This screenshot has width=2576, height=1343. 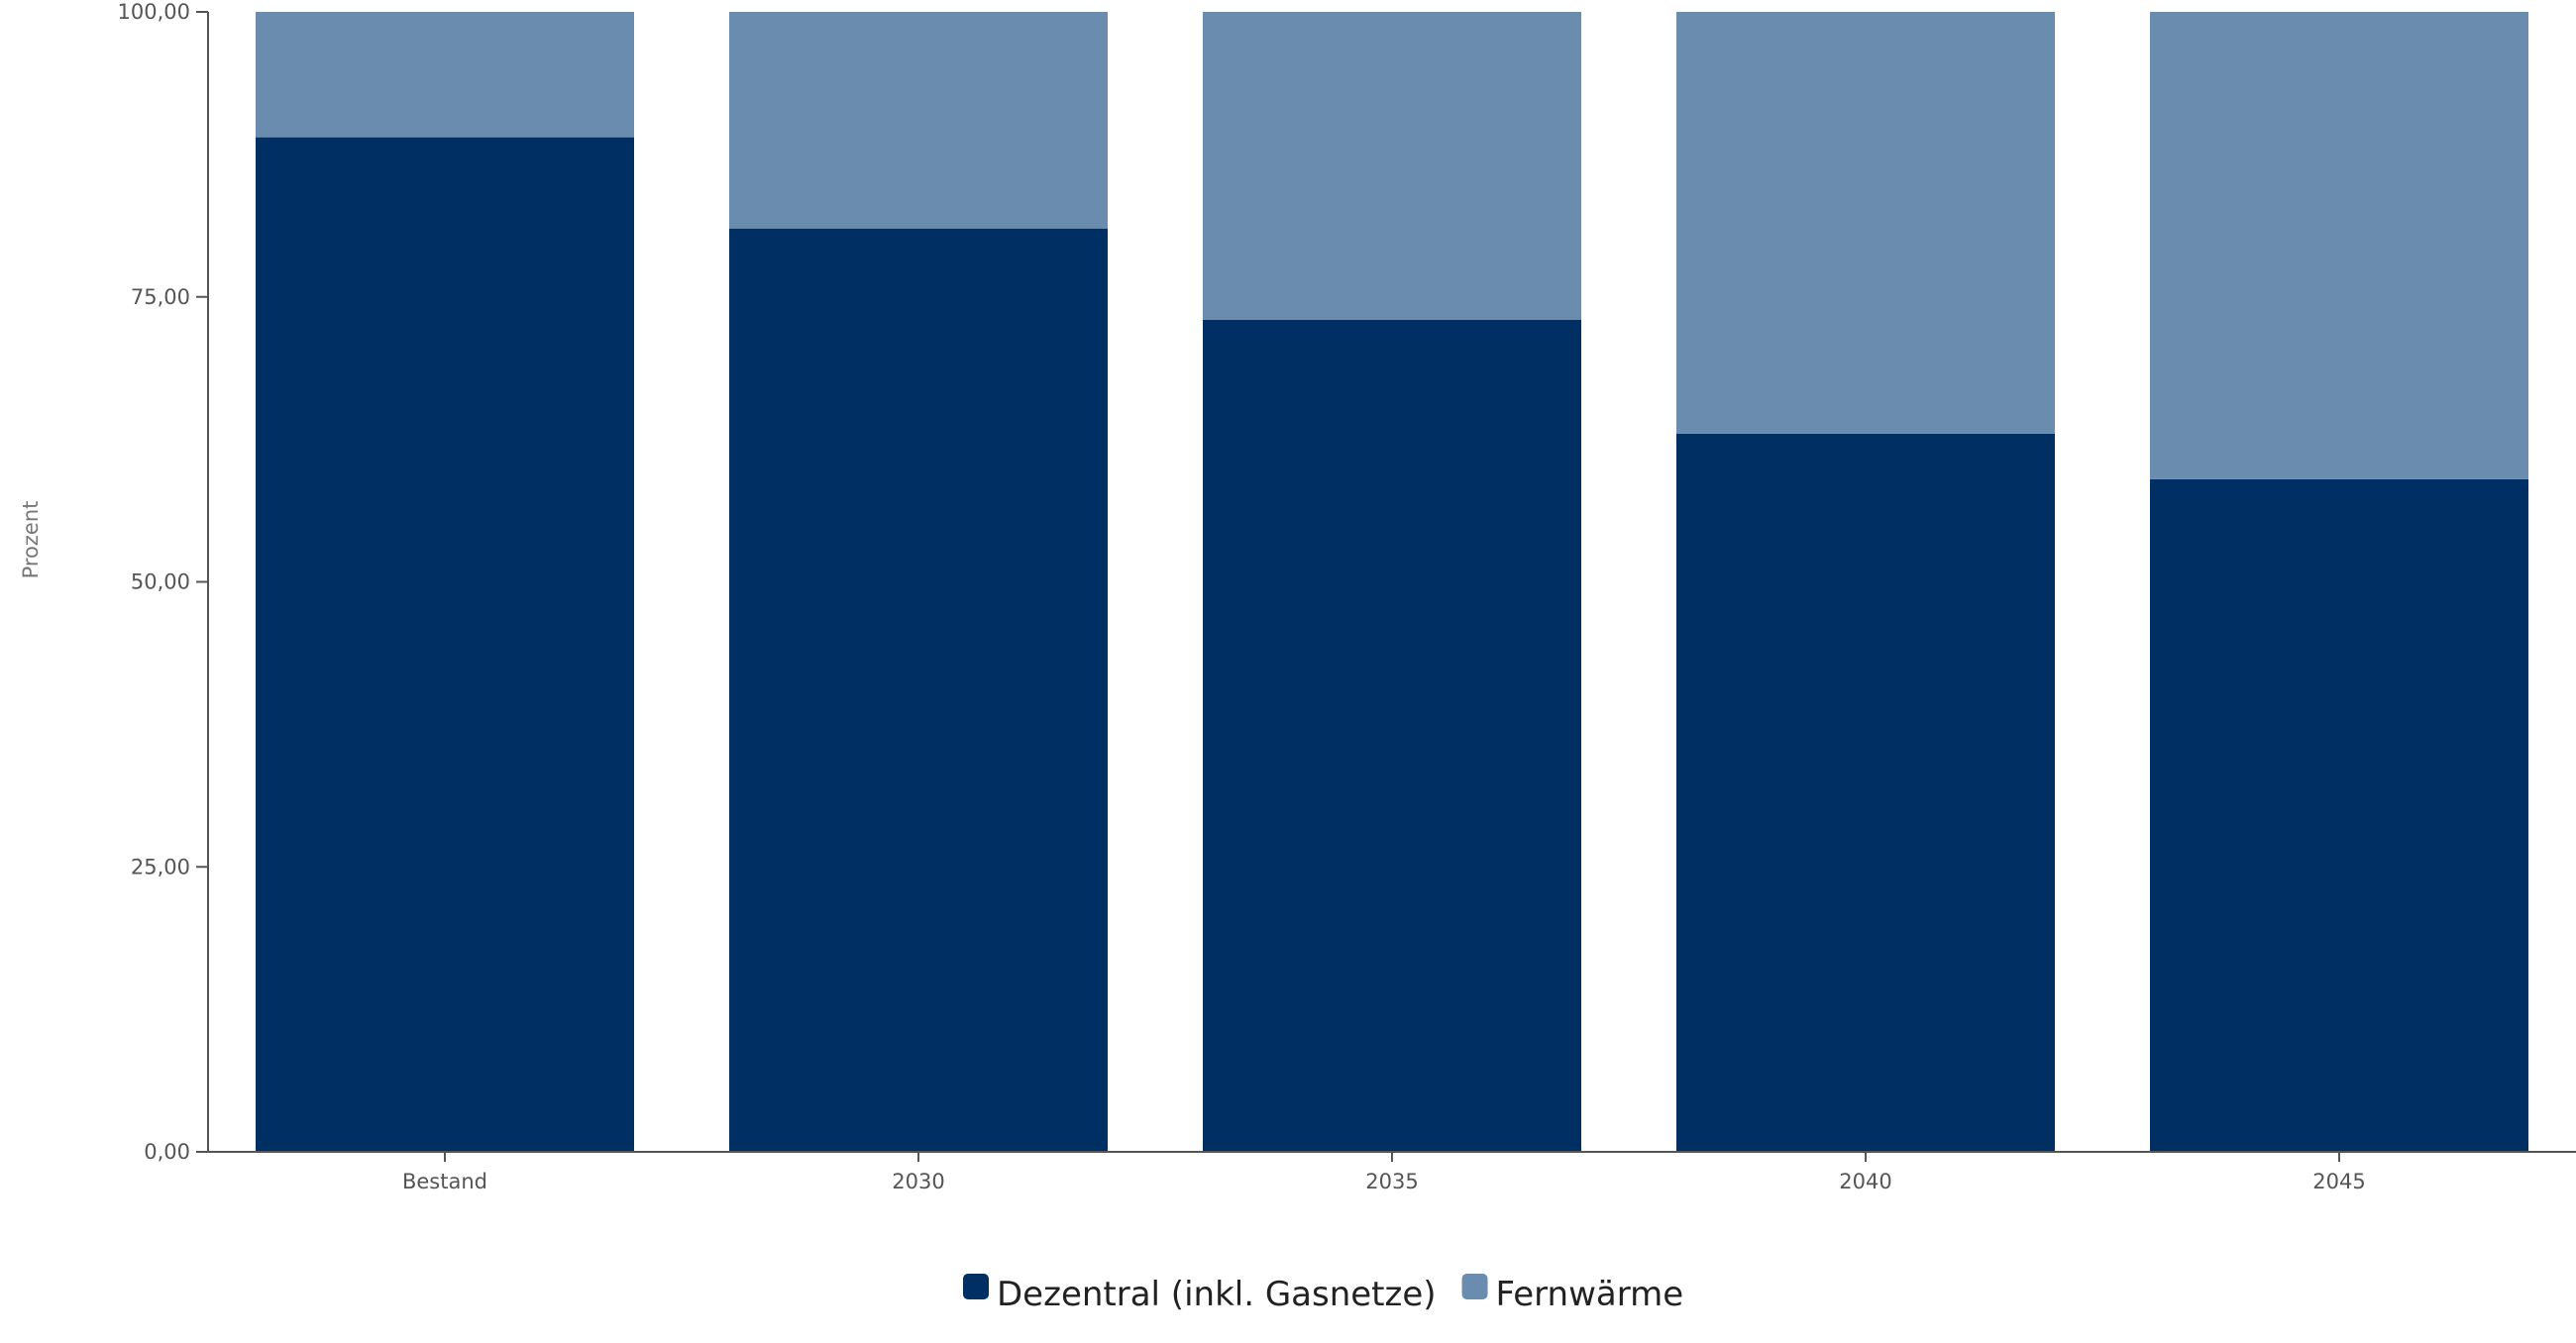 What do you see at coordinates (444, 1181) in the screenshot?
I see `x-tick-label: Bestand` at bounding box center [444, 1181].